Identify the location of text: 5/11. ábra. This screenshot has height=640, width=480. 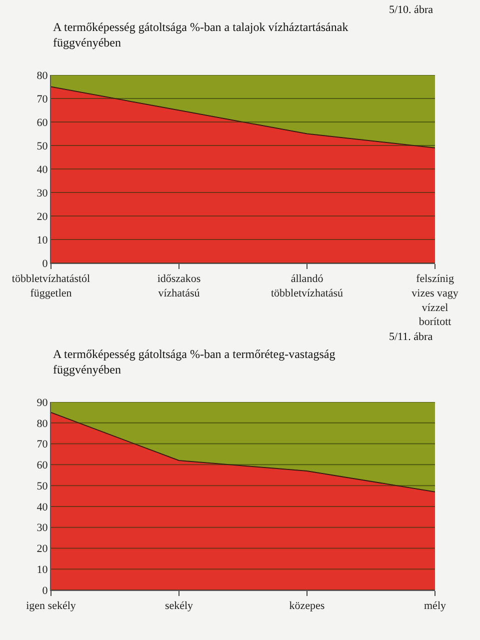
(411, 337).